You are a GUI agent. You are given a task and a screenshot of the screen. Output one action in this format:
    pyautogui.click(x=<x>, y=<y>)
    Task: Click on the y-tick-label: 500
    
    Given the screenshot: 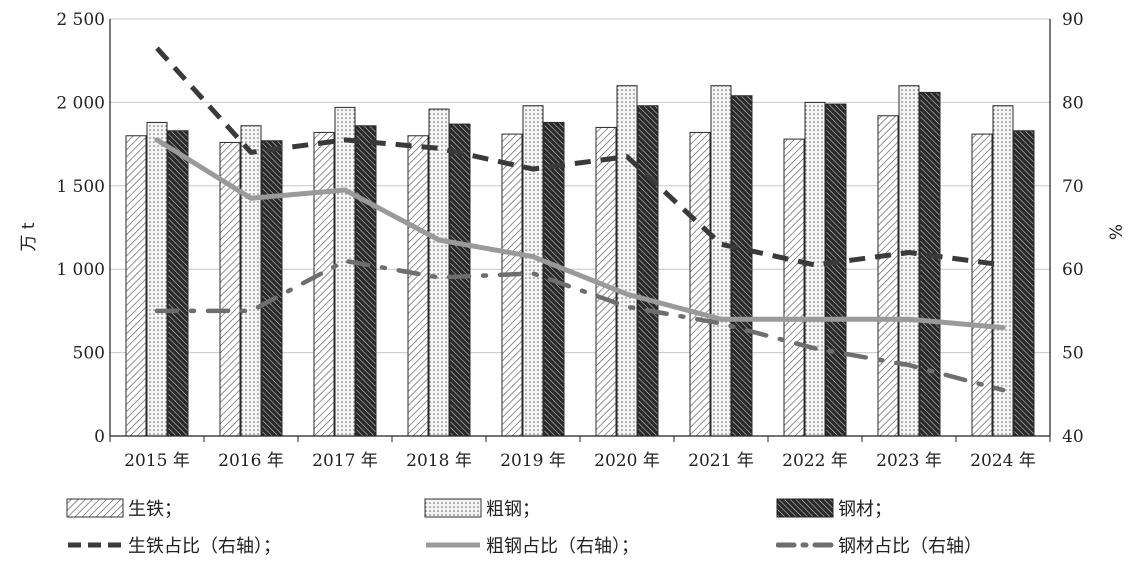 What is the action you would take?
    pyautogui.click(x=89, y=354)
    